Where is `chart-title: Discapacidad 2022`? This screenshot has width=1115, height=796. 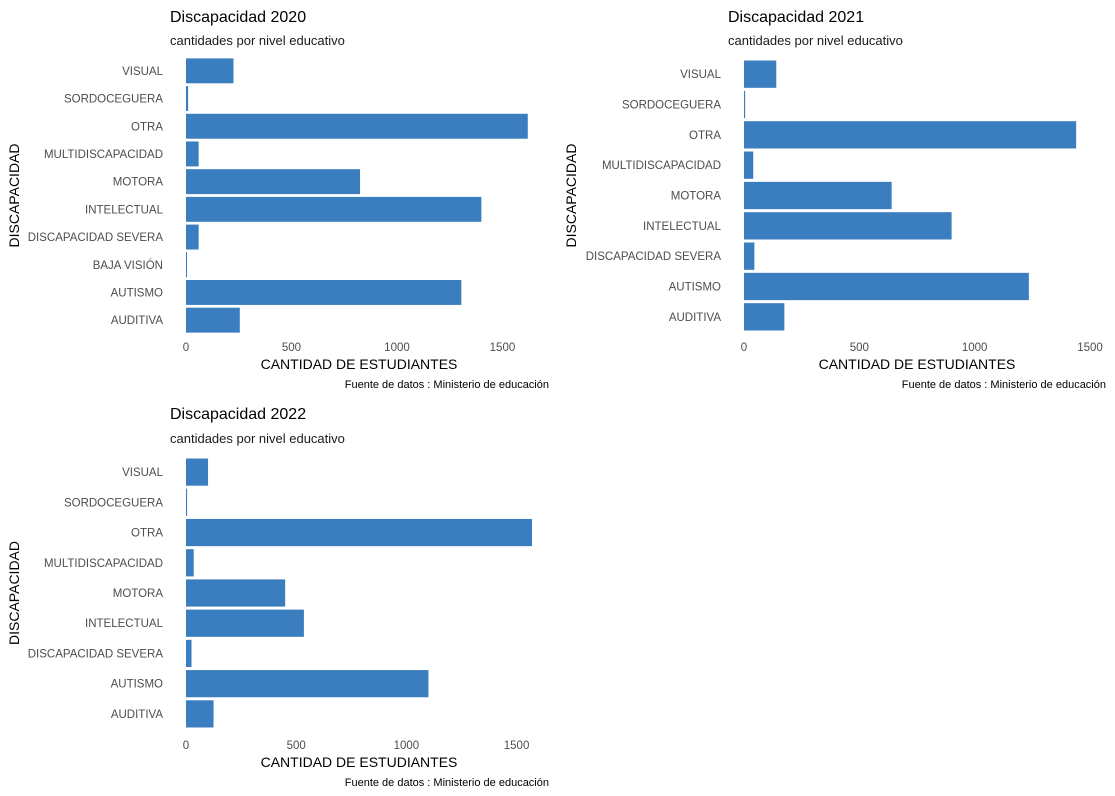 chart-title: Discapacidad 2022 is located at coordinates (238, 414).